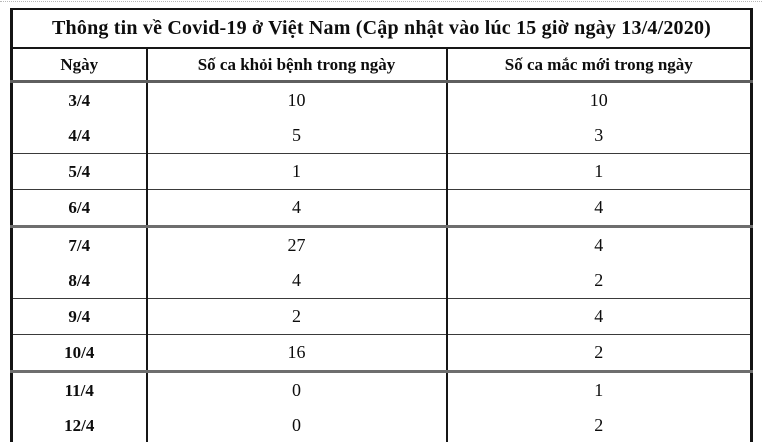 Image resolution: width=762 pixels, height=442 pixels. I want to click on table-row: 3/4 10 10, so click(382, 99).